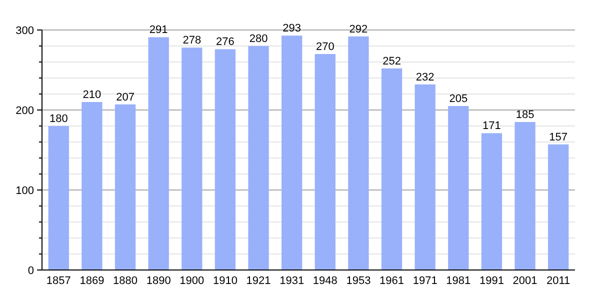 This screenshot has height=300, width=605. What do you see at coordinates (558, 281) in the screenshot?
I see `x-tick-label: 2011` at bounding box center [558, 281].